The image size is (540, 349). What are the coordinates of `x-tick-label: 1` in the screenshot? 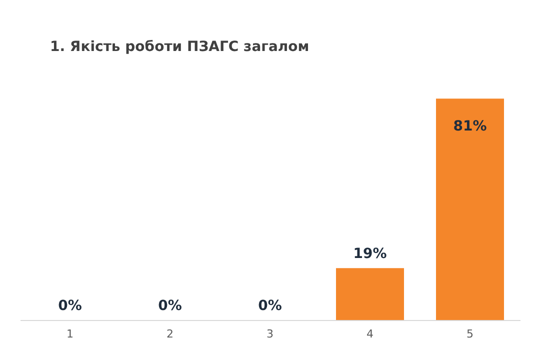 It's located at (70, 334).